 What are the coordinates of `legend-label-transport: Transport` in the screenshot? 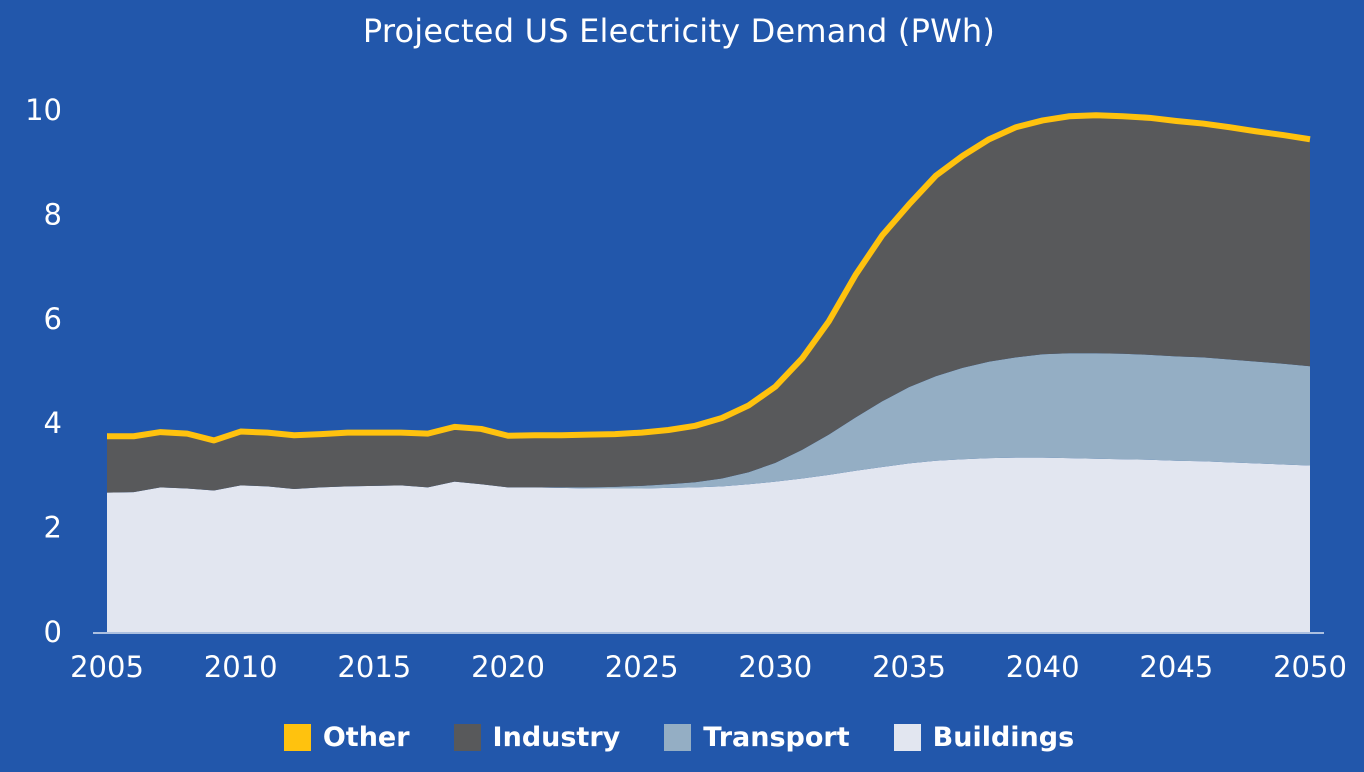 It's located at (776, 737).